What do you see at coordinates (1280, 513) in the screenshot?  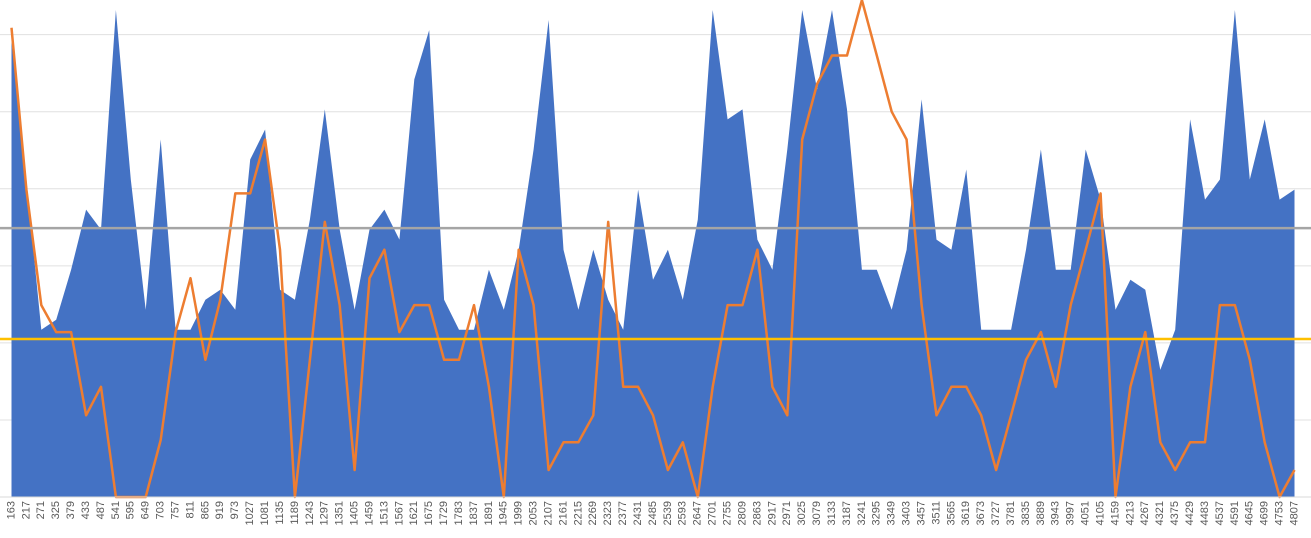 I see `x-tick-label: 4753` at bounding box center [1280, 513].